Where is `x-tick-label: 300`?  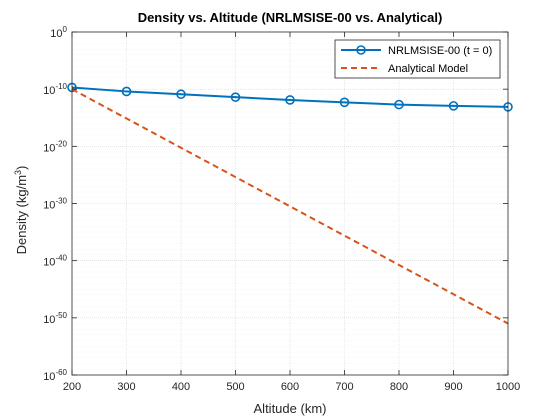 x-tick-label: 300 is located at coordinates (126, 387).